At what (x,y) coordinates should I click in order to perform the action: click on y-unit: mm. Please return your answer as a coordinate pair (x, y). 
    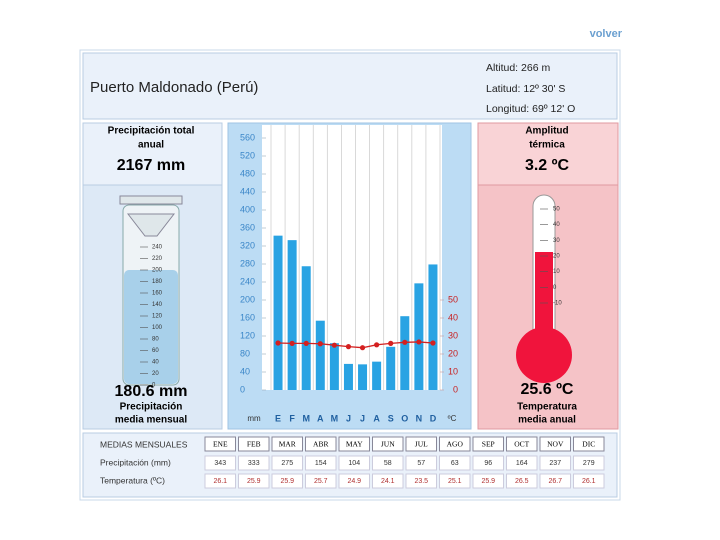
    Looking at the image, I should click on (254, 418).